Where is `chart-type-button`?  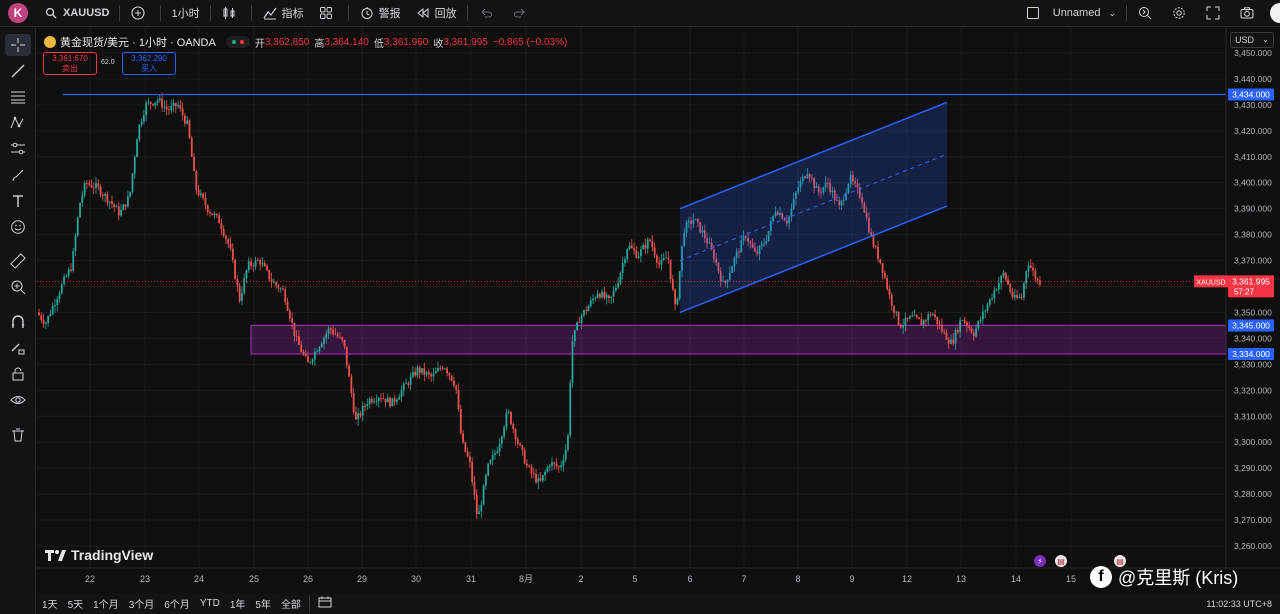
chart-type-button is located at coordinates (231, 13).